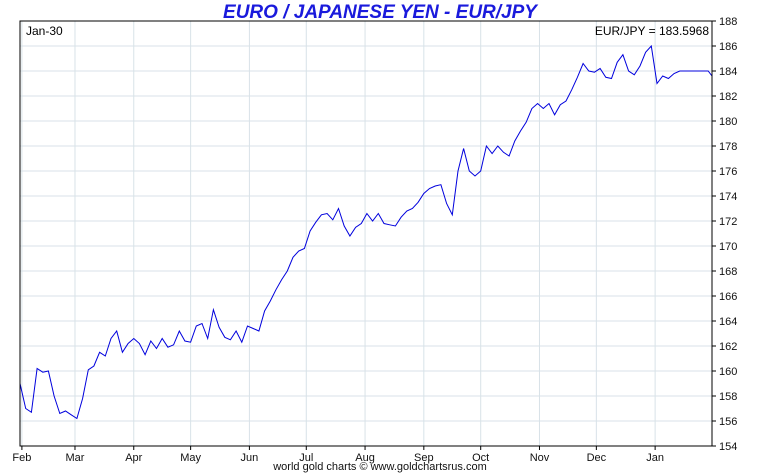 The height and width of the screenshot is (475, 760). Describe the element at coordinates (728, 222) in the screenshot. I see `y-tick-label: 172` at that location.